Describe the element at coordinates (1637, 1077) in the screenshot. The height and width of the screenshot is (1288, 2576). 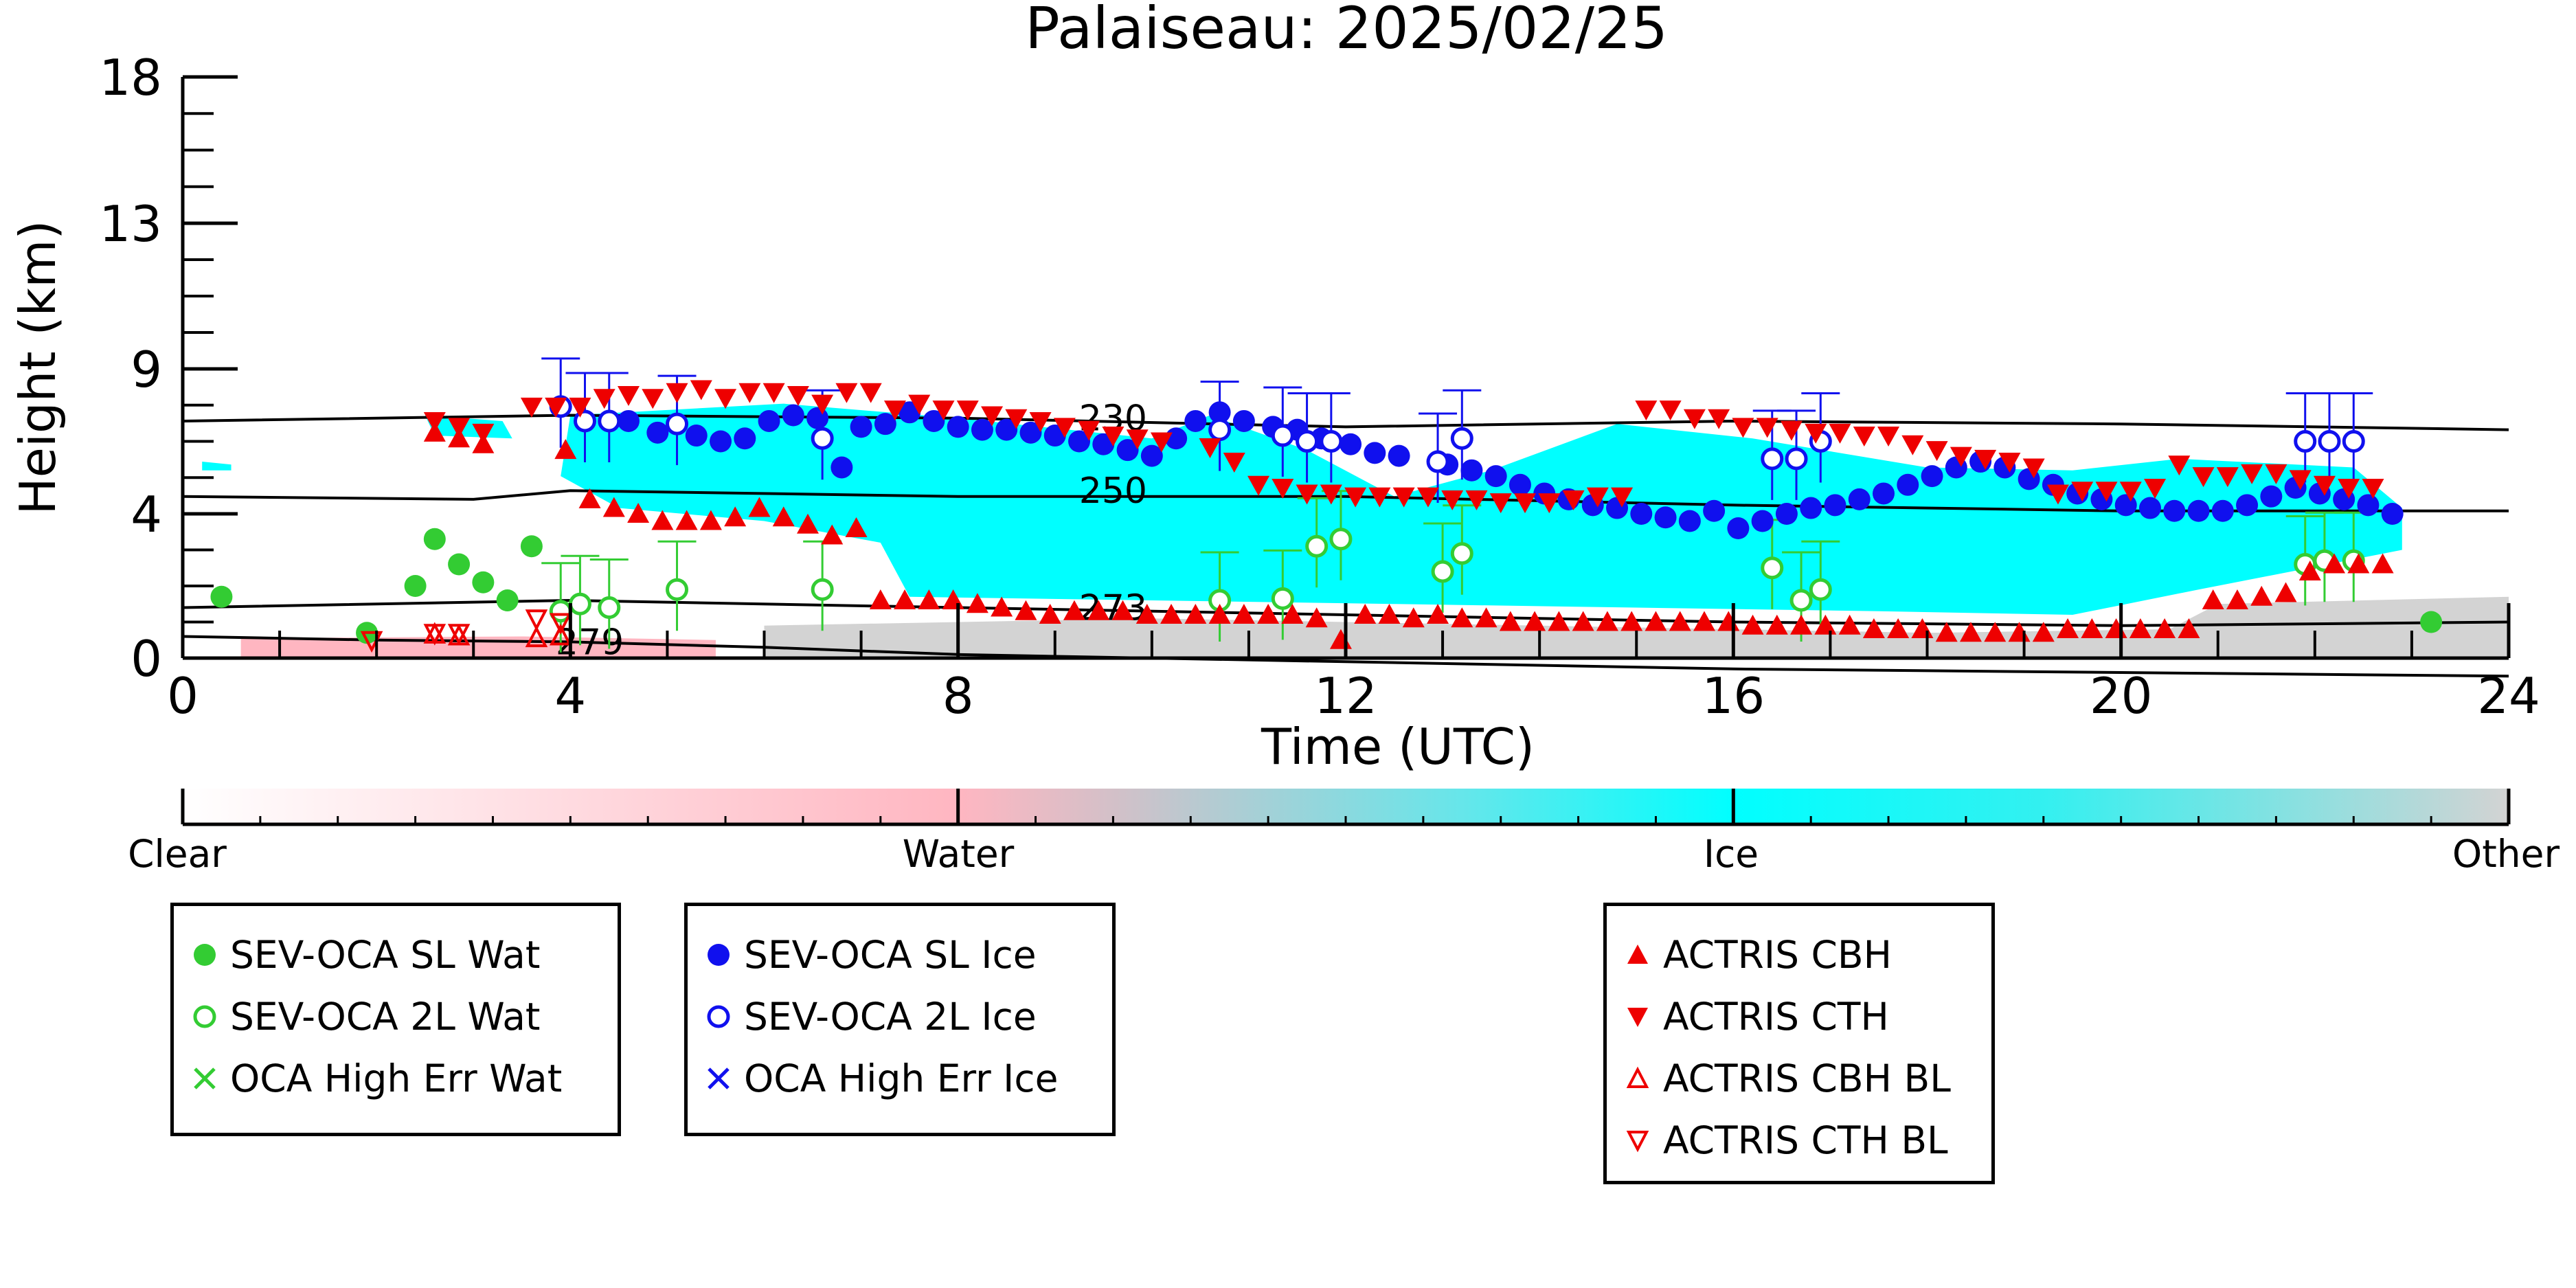
I see `red-open-triangle-up-icon` at that location.